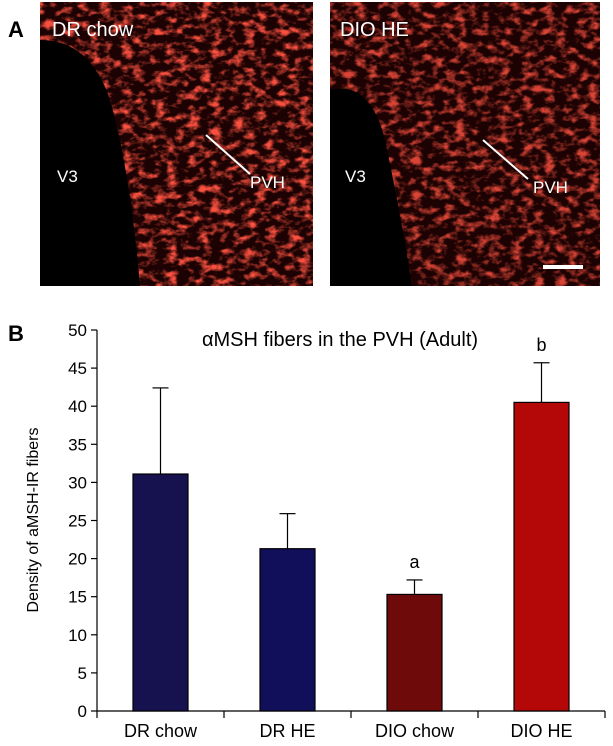  What do you see at coordinates (77, 368) in the screenshot?
I see `y-tick-label: 45` at bounding box center [77, 368].